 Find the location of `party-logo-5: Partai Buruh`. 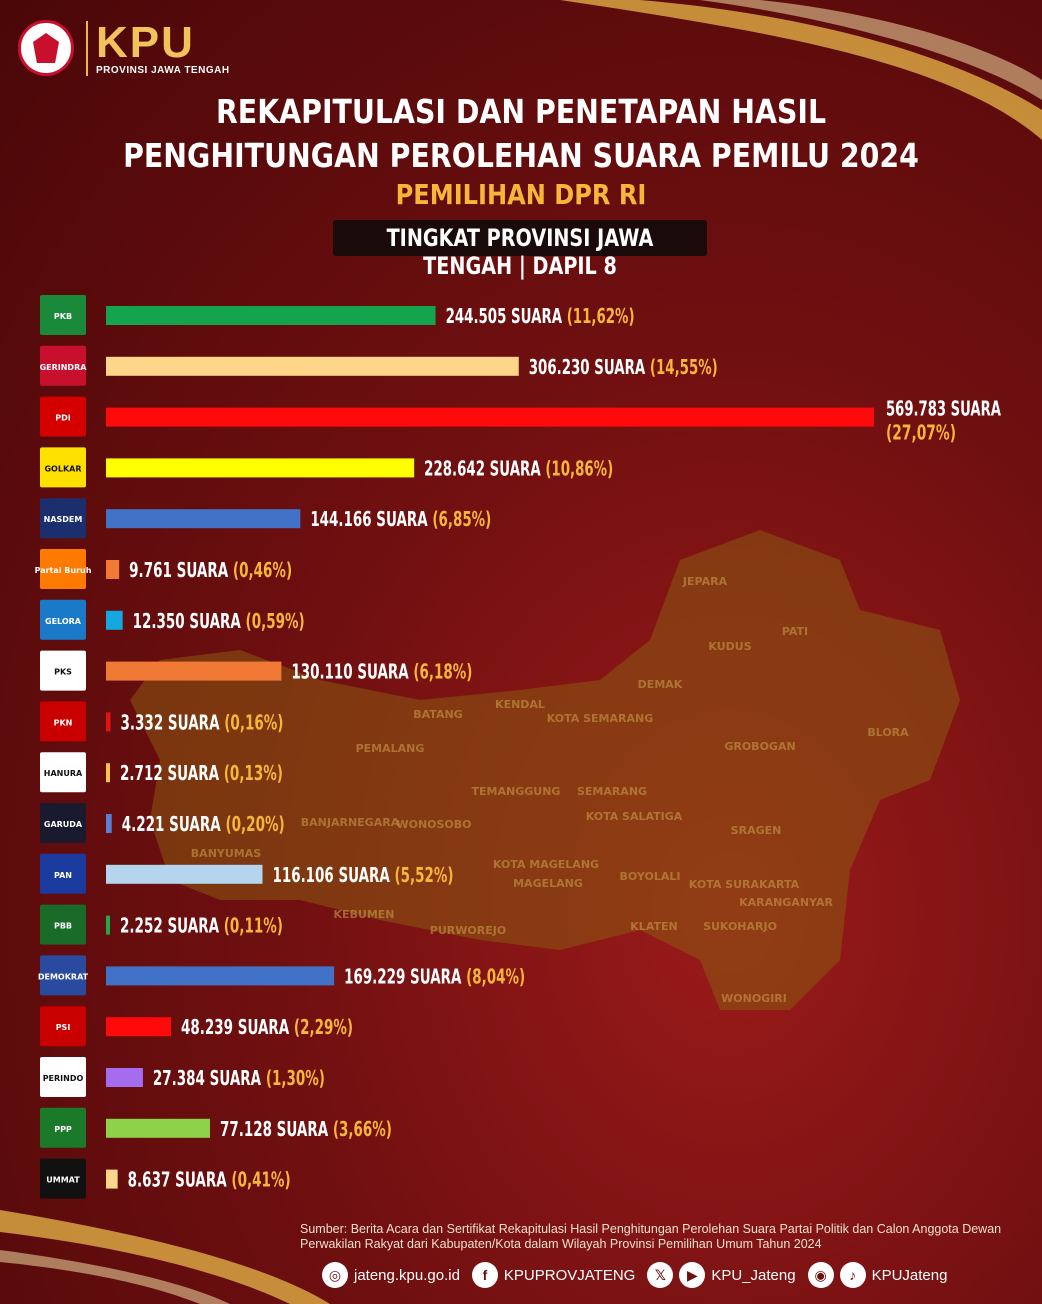

party-logo-5: Partai Buruh is located at coordinates (63, 569).